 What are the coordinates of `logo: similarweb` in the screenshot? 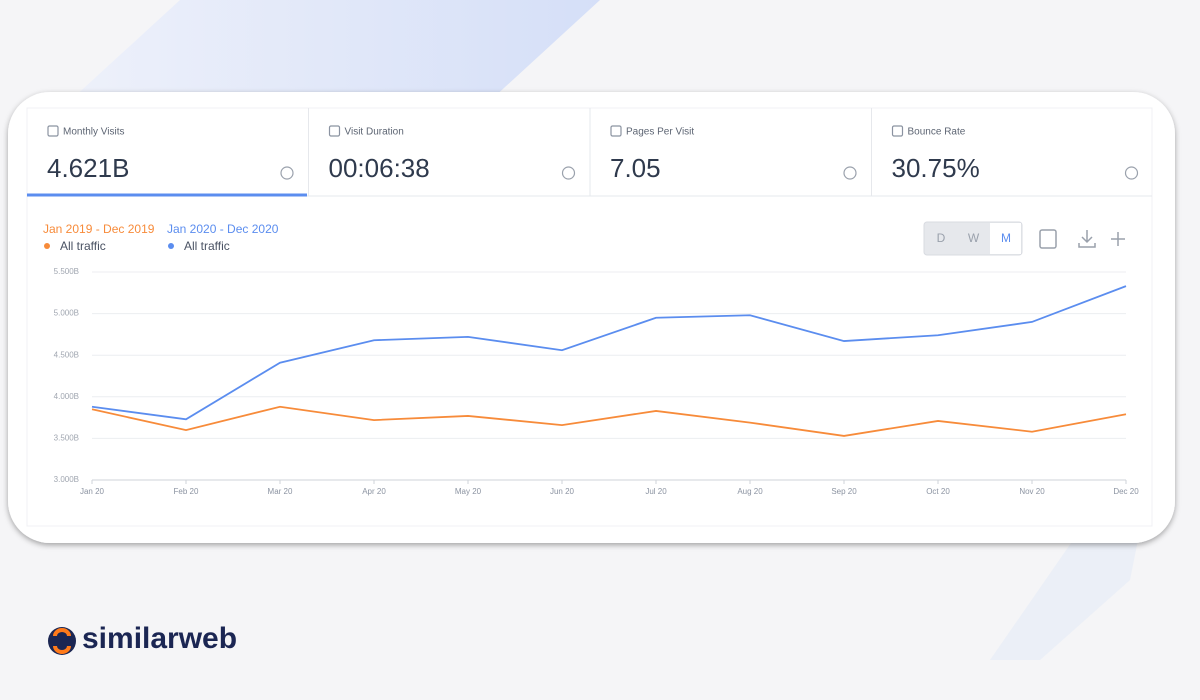 It's located at (142, 638).